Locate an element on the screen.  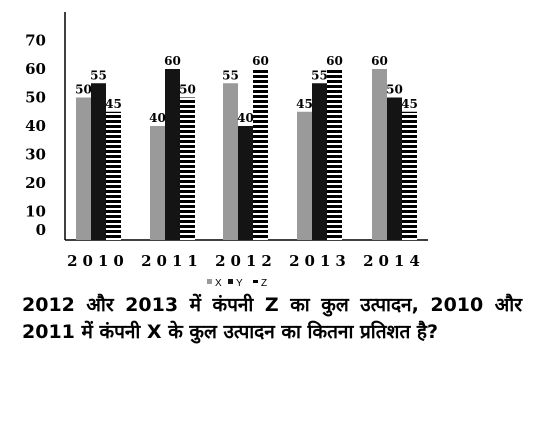
bar-y-2013 is located at coordinates (319, 161).